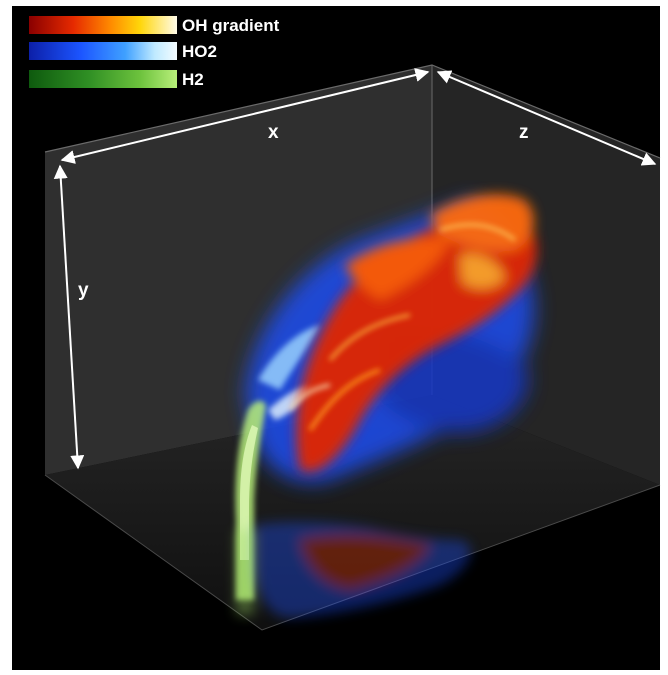 This screenshot has width=668, height=675. I want to click on y-axis-label: y, so click(83, 290).